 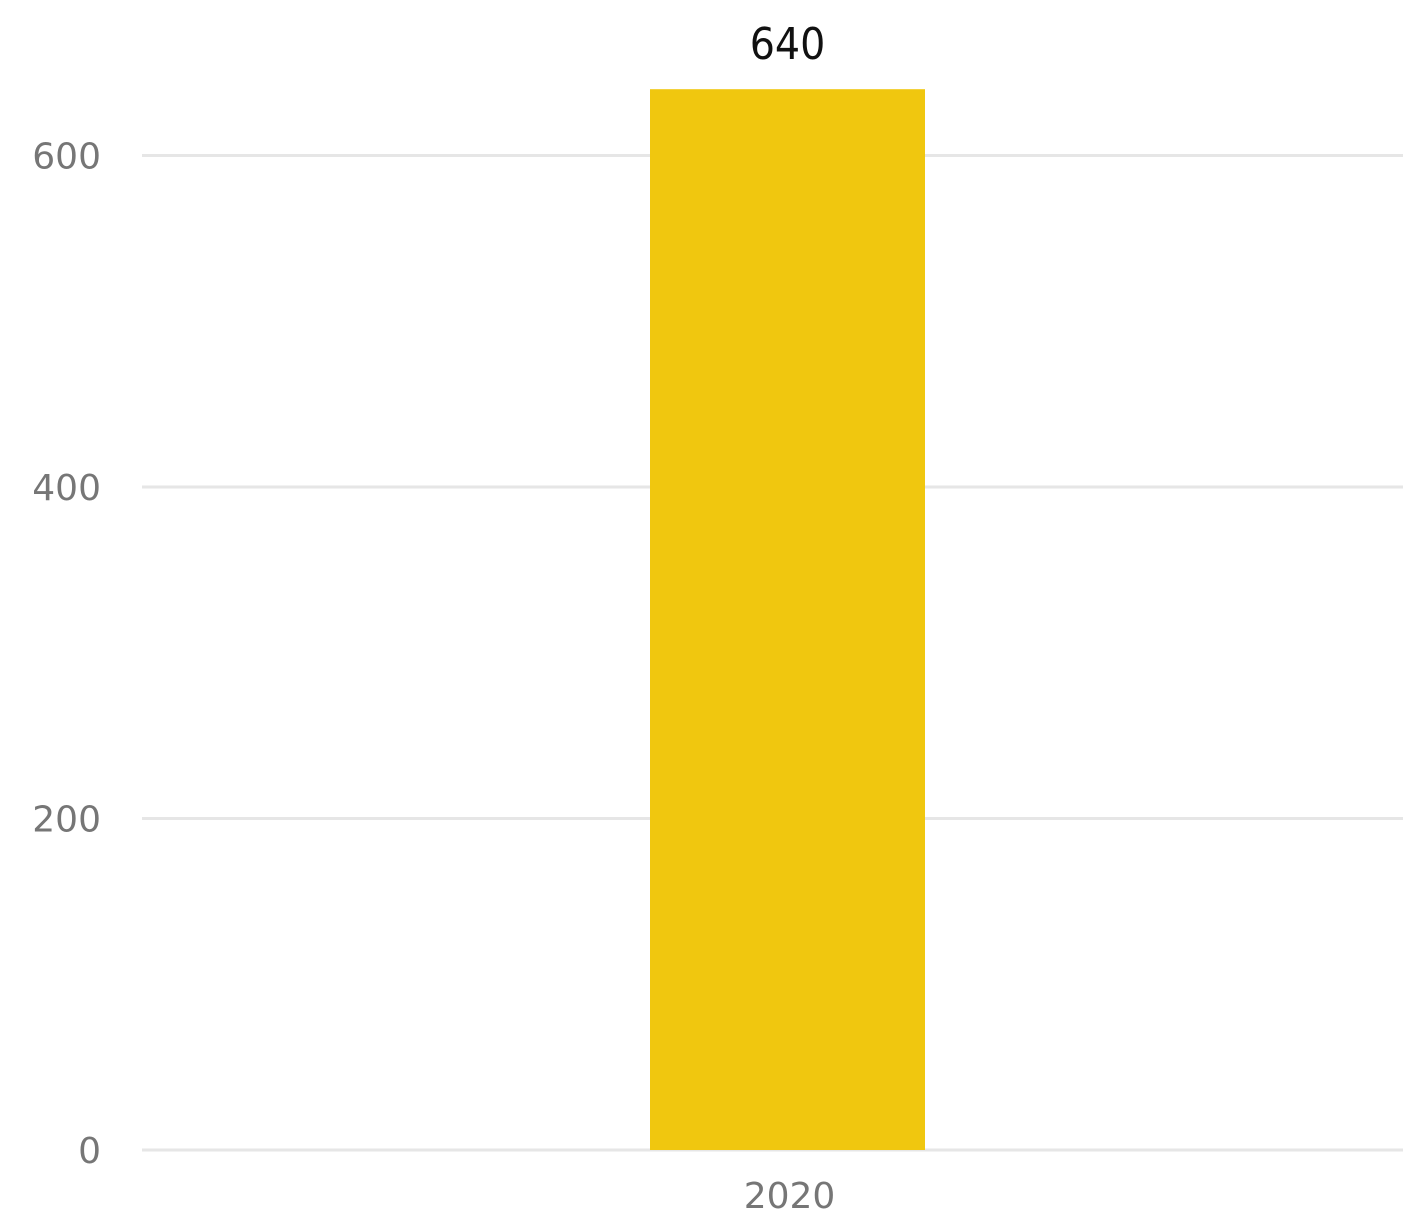 I want to click on x-axis-tick-labels: 2020, so click(x=790, y=1196).